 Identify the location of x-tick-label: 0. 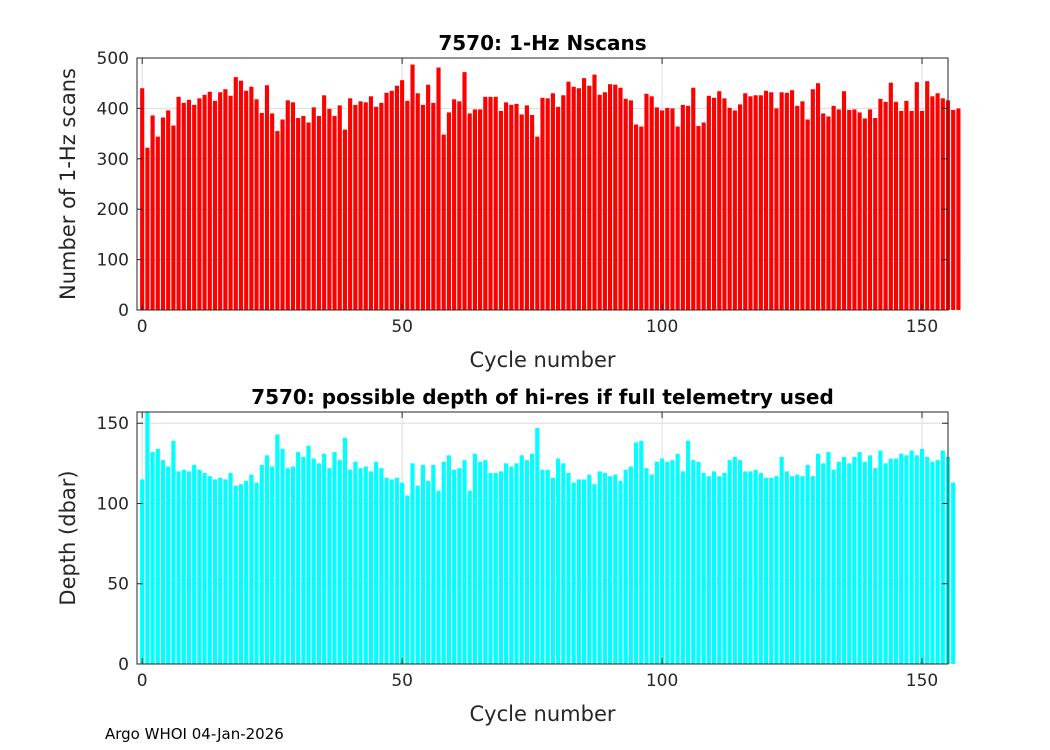
(142, 327).